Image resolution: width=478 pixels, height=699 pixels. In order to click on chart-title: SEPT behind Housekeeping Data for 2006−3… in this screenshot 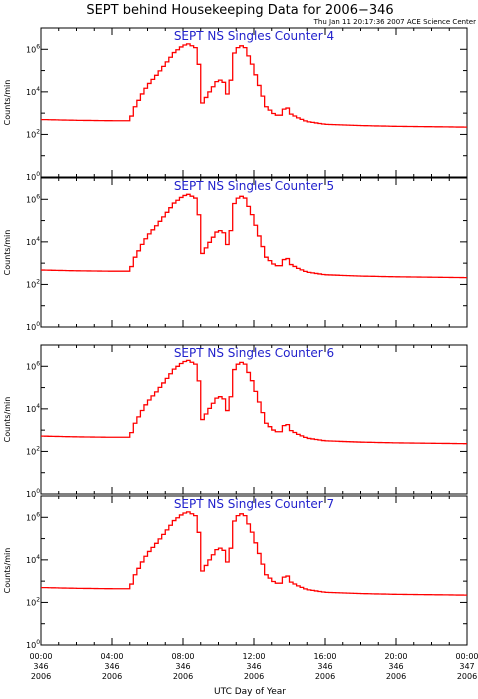, I will do `click(239, 10)`.